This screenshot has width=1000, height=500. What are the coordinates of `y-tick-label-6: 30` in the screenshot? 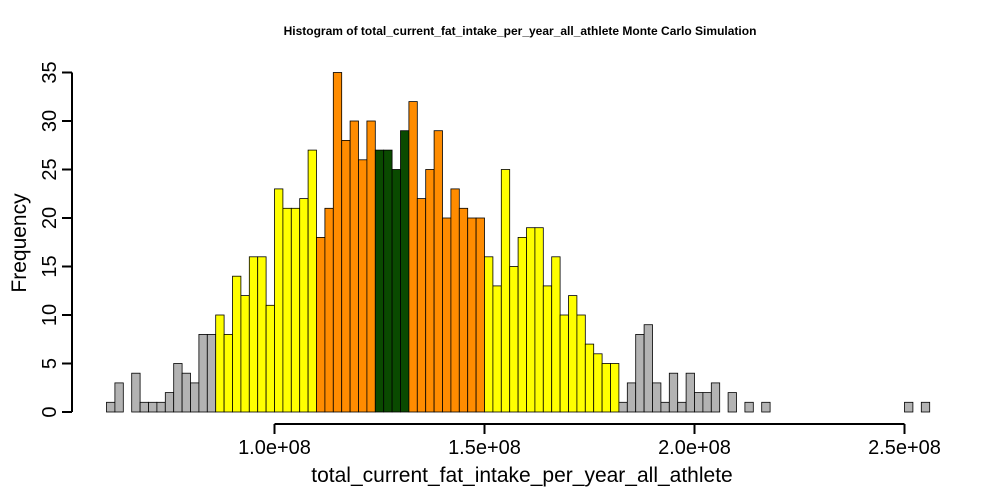 It's located at (50, 121).